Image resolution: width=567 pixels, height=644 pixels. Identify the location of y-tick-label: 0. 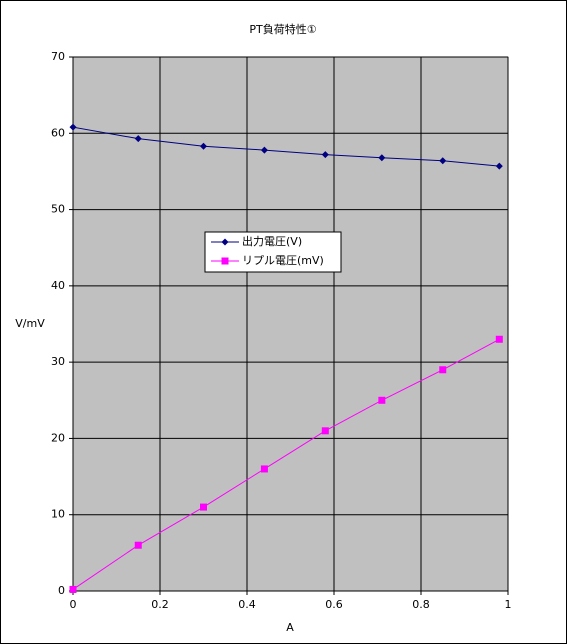
(61, 590).